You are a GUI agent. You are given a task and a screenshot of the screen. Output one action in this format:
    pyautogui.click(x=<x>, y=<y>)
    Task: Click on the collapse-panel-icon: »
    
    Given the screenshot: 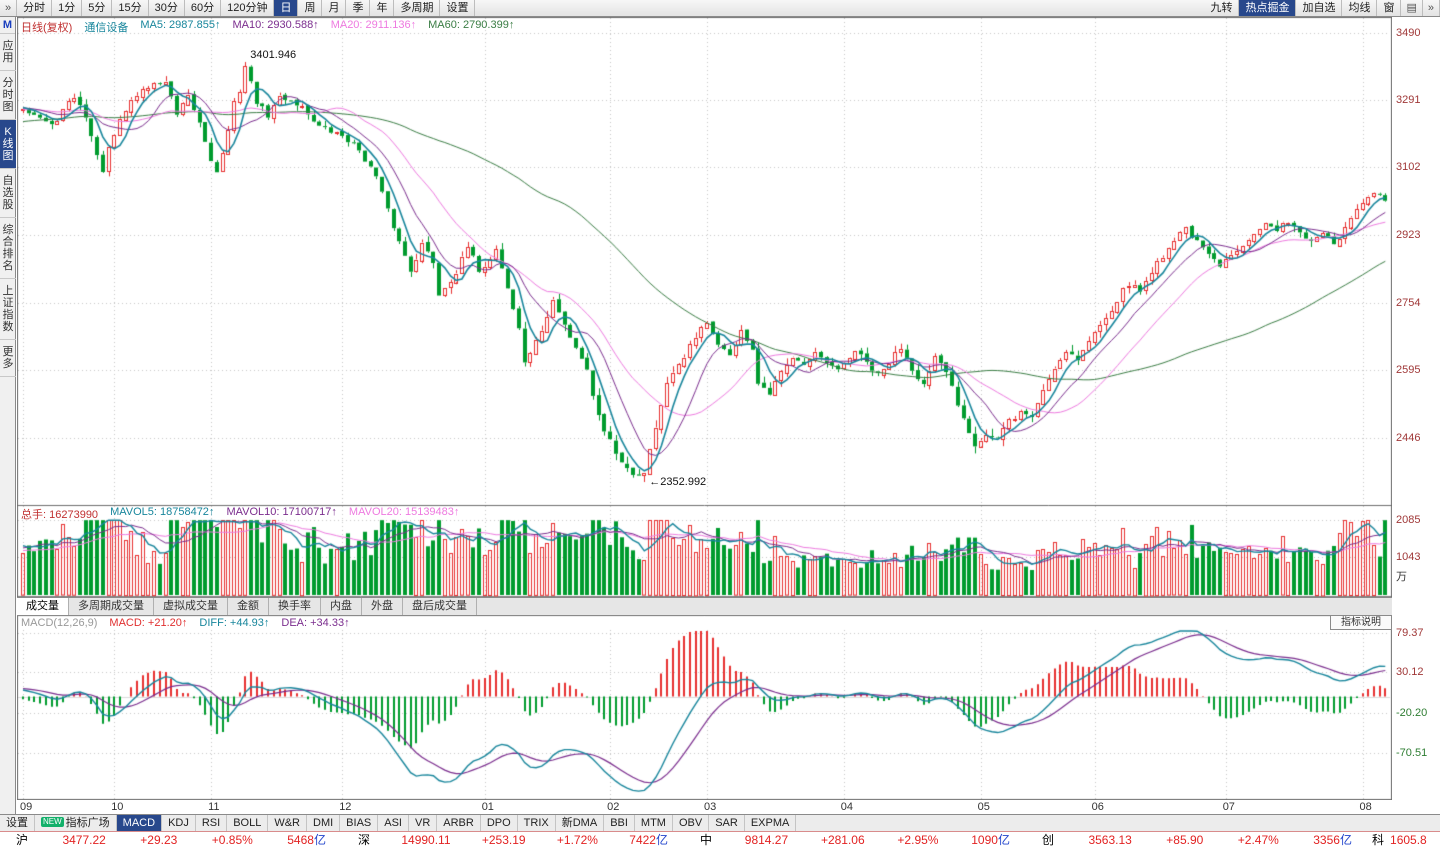 What is the action you would take?
    pyautogui.click(x=1431, y=8)
    